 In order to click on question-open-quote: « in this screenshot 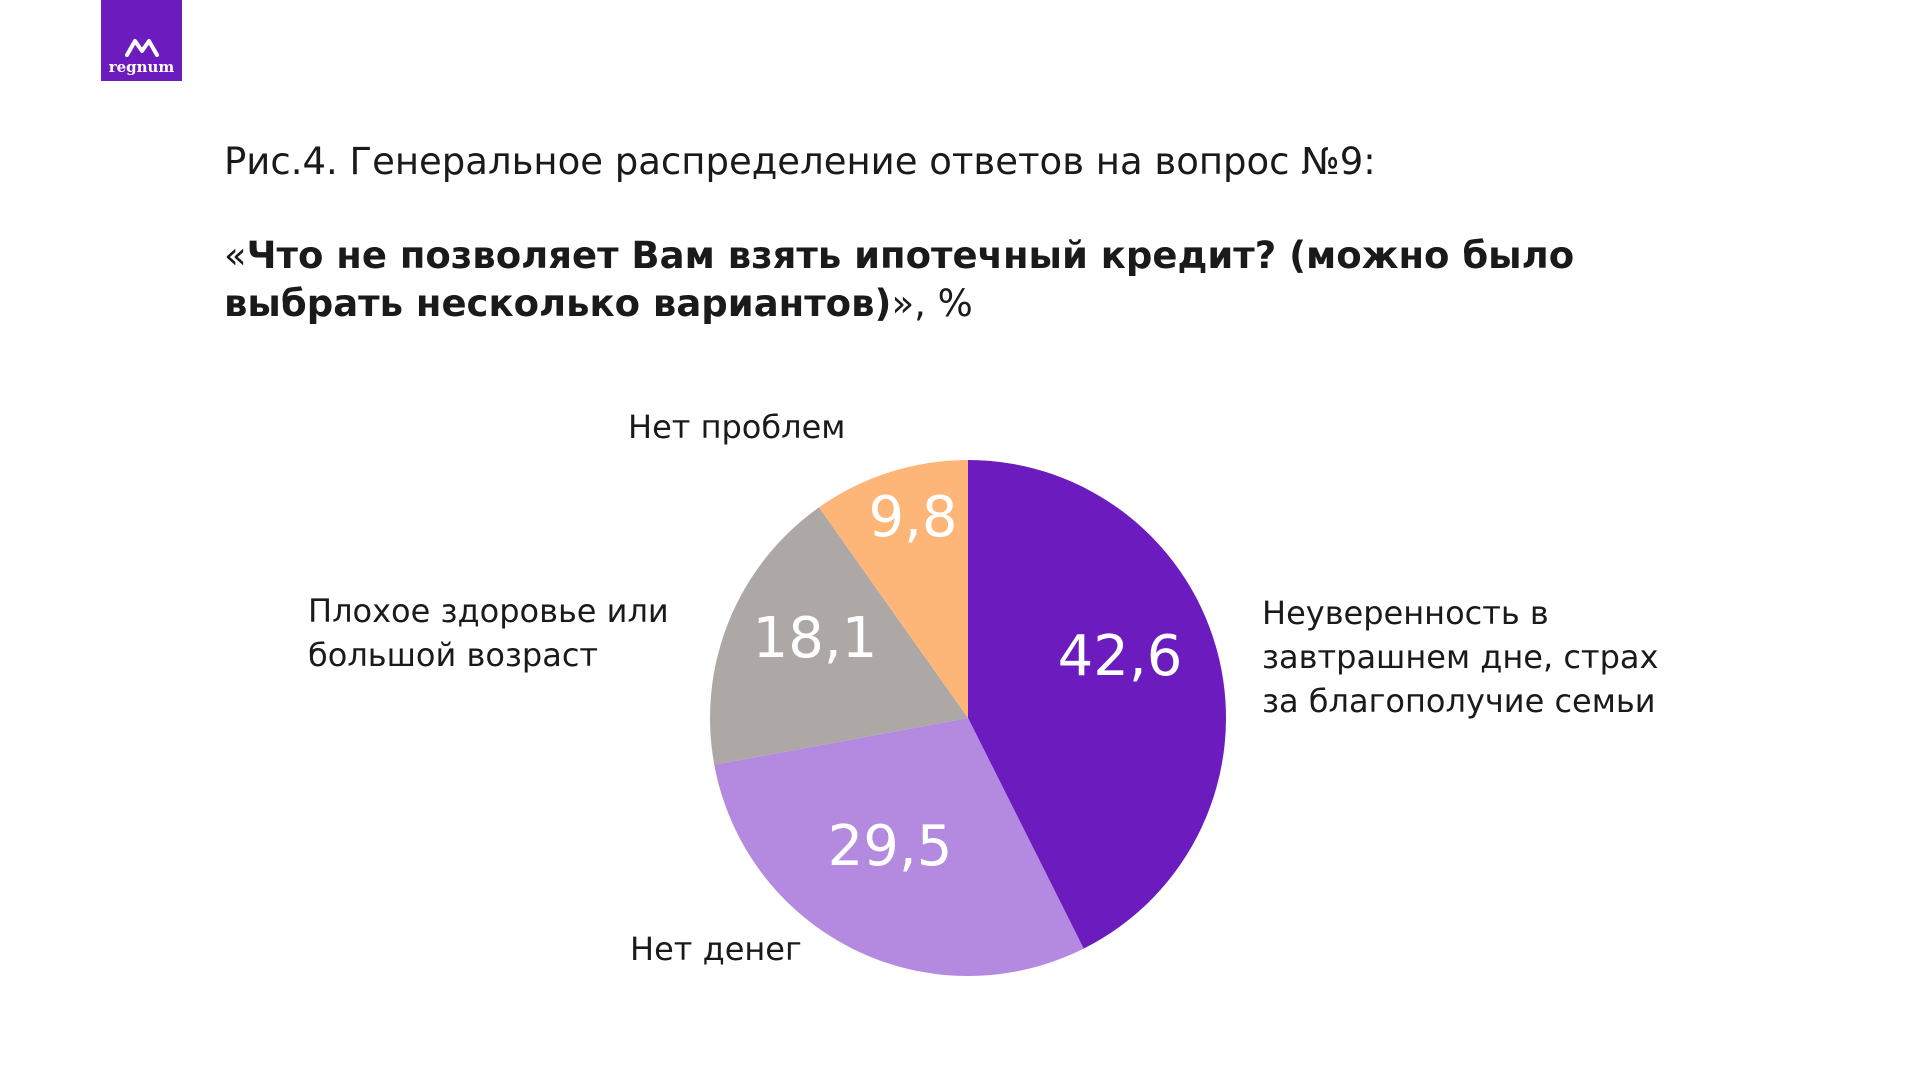, I will do `click(235, 255)`.